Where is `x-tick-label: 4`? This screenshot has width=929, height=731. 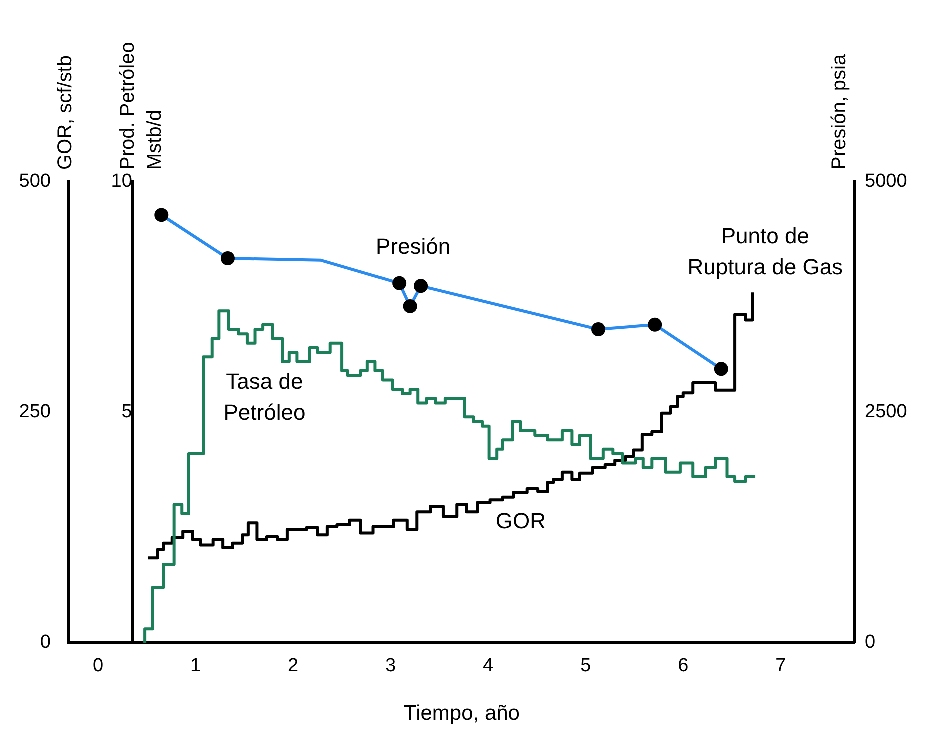
x-tick-label: 4 is located at coordinates (488, 666).